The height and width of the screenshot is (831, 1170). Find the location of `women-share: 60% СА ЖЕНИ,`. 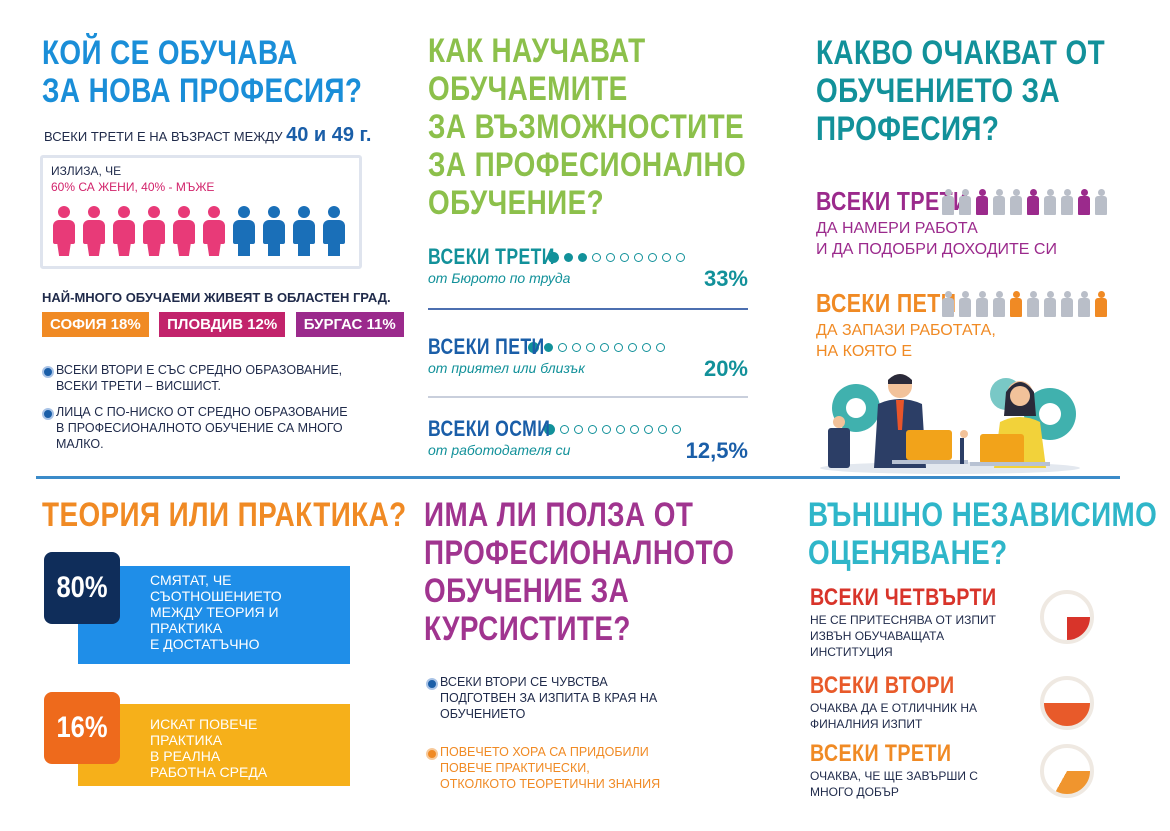

women-share: 60% СА ЖЕНИ, is located at coordinates (94, 187).